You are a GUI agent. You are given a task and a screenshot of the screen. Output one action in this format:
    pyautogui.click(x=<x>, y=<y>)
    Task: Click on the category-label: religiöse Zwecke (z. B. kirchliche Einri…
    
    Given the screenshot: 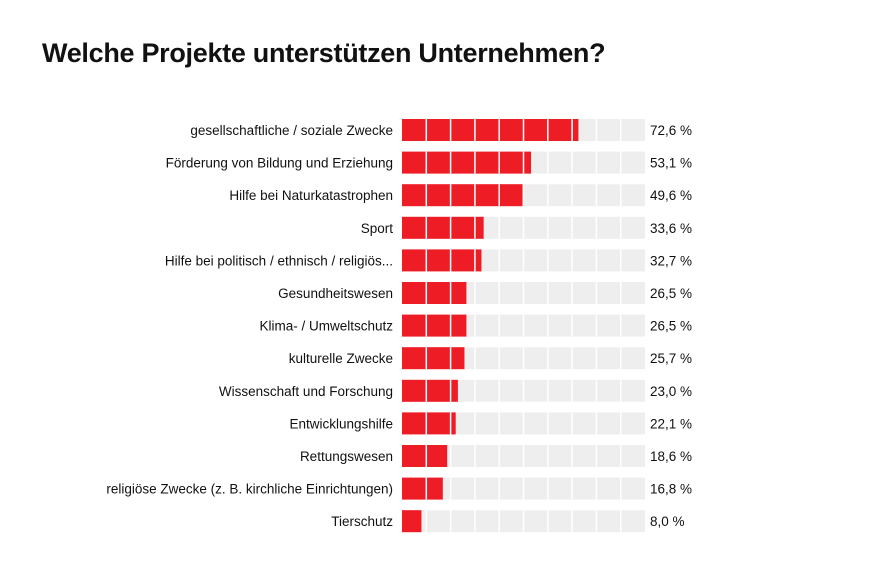 What is the action you would take?
    pyautogui.click(x=249, y=489)
    